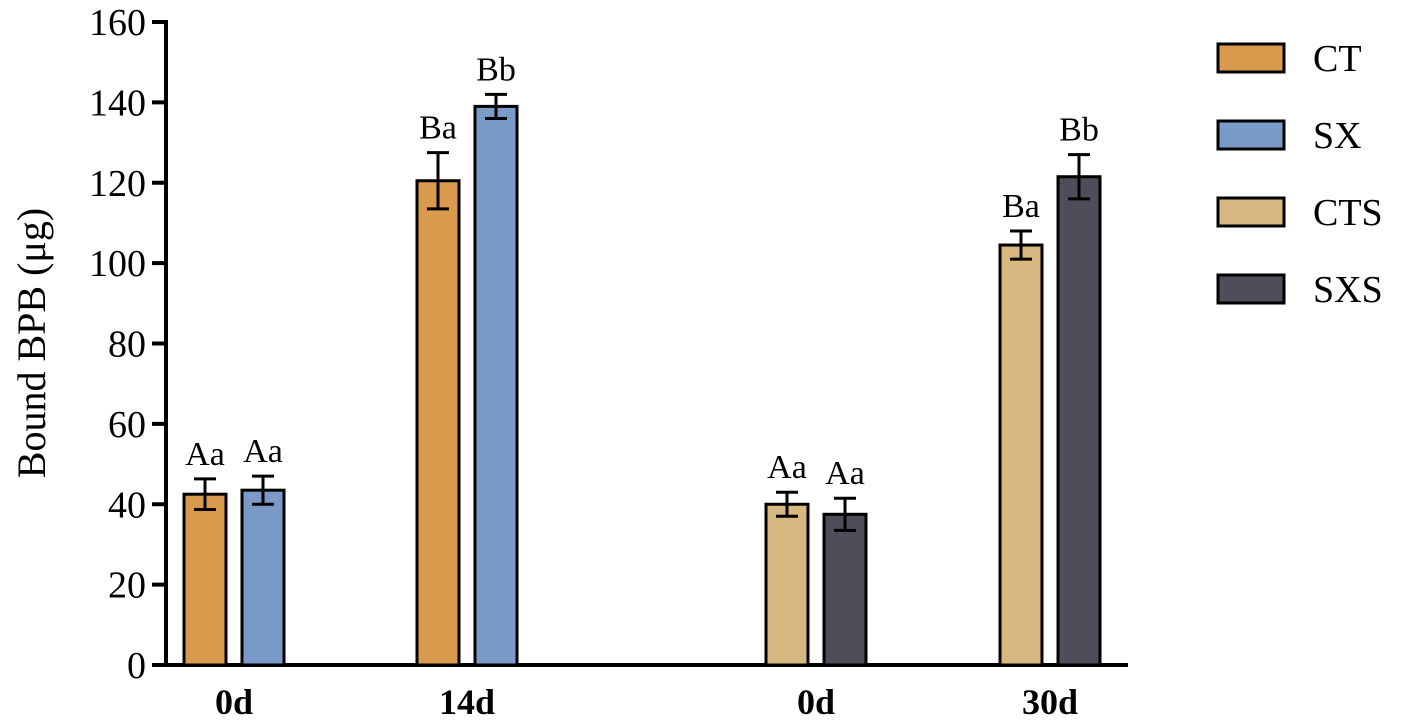 This screenshot has width=1418, height=727. I want to click on y-tick-label: 100, so click(117, 264).